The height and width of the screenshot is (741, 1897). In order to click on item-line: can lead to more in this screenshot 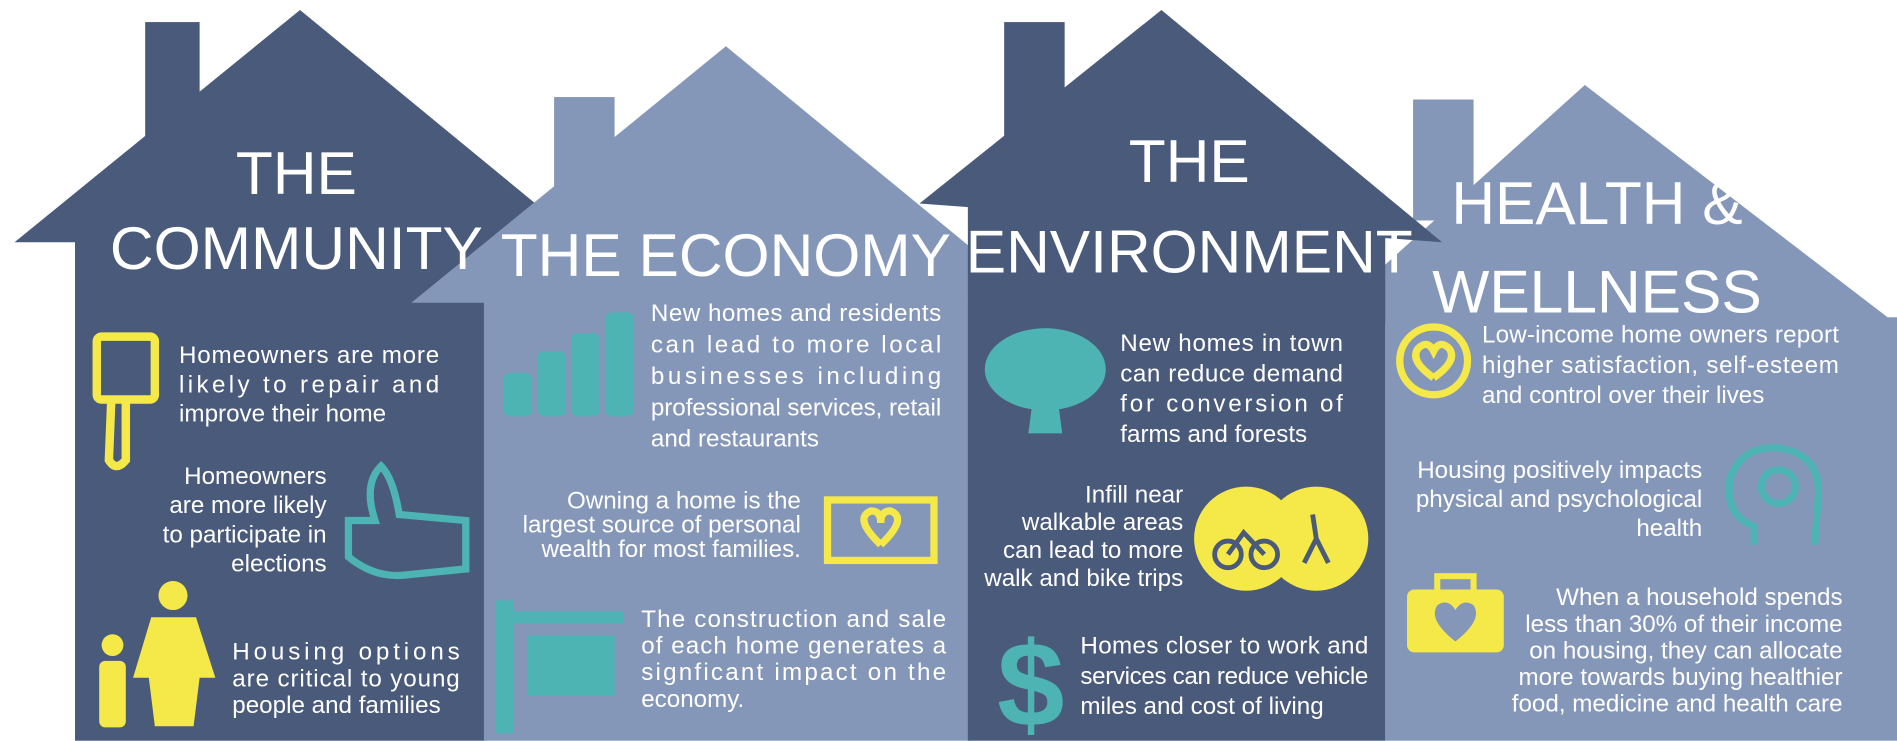, I will do `click(1093, 550)`.